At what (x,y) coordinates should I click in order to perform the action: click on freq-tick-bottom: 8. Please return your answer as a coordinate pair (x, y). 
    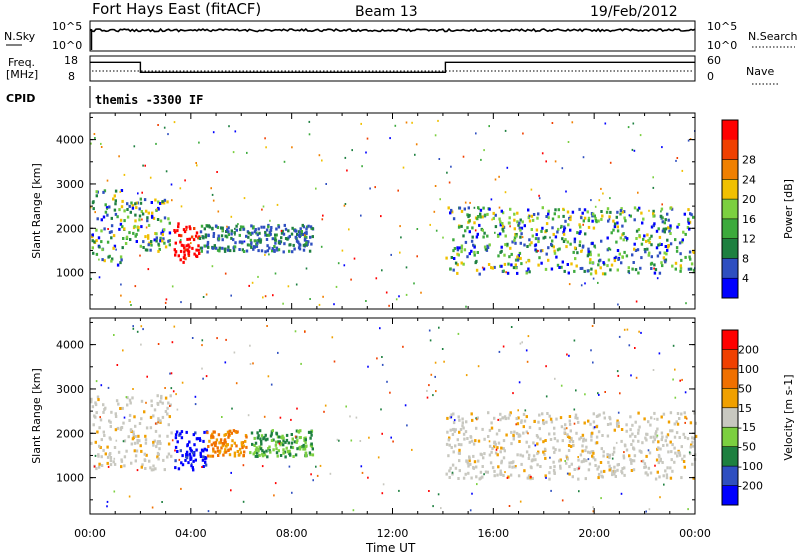
    Looking at the image, I should click on (71, 76).